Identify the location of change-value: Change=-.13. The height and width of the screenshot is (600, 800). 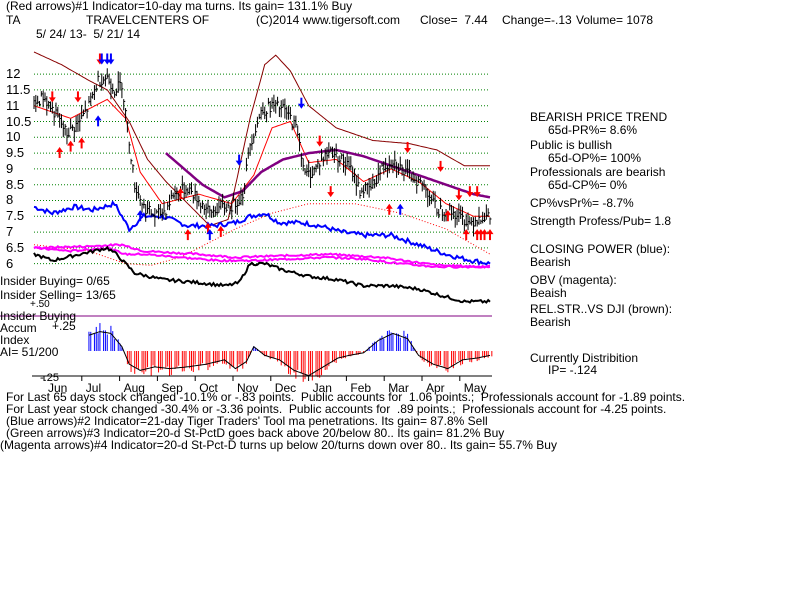
(537, 20).